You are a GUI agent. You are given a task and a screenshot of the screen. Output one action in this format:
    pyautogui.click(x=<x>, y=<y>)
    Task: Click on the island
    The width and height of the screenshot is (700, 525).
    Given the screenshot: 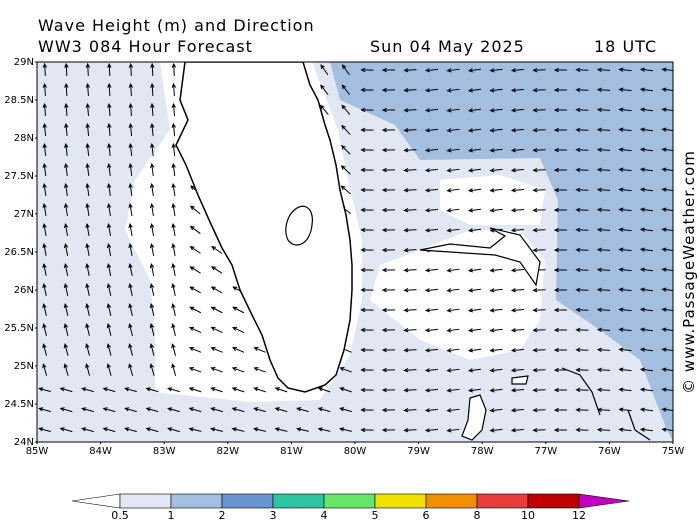 What is the action you would take?
    pyautogui.click(x=480, y=257)
    